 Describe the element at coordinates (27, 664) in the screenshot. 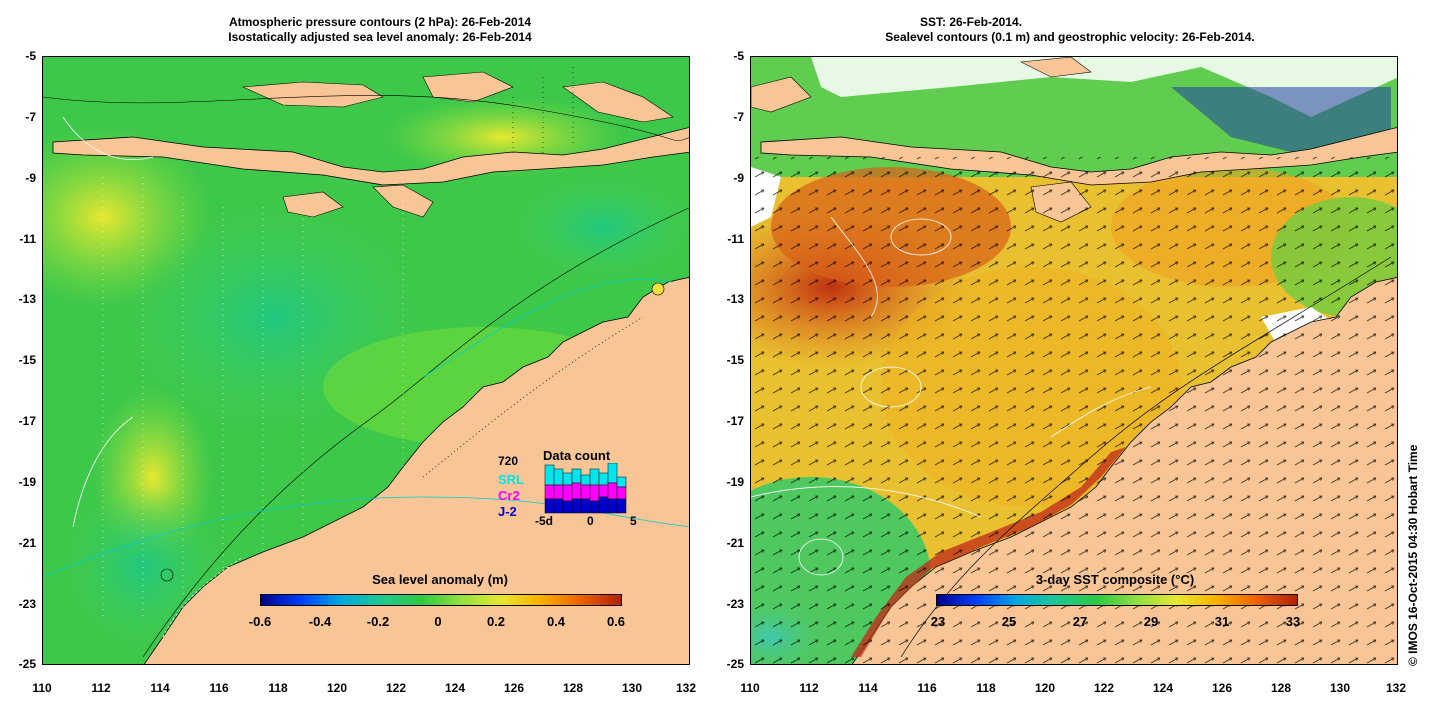

I see `left-y-tick: -25` at that location.